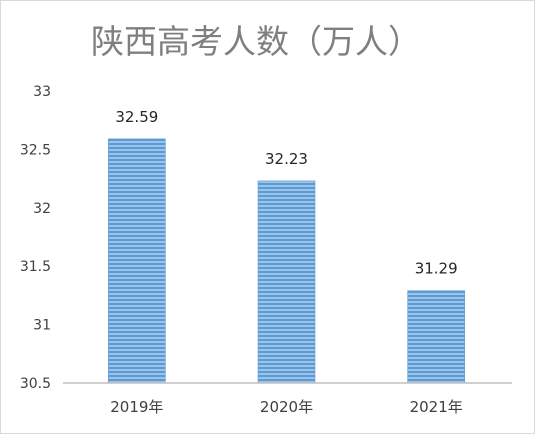 The image size is (535, 435). I want to click on y-tick-label: 30.5, so click(35, 384).